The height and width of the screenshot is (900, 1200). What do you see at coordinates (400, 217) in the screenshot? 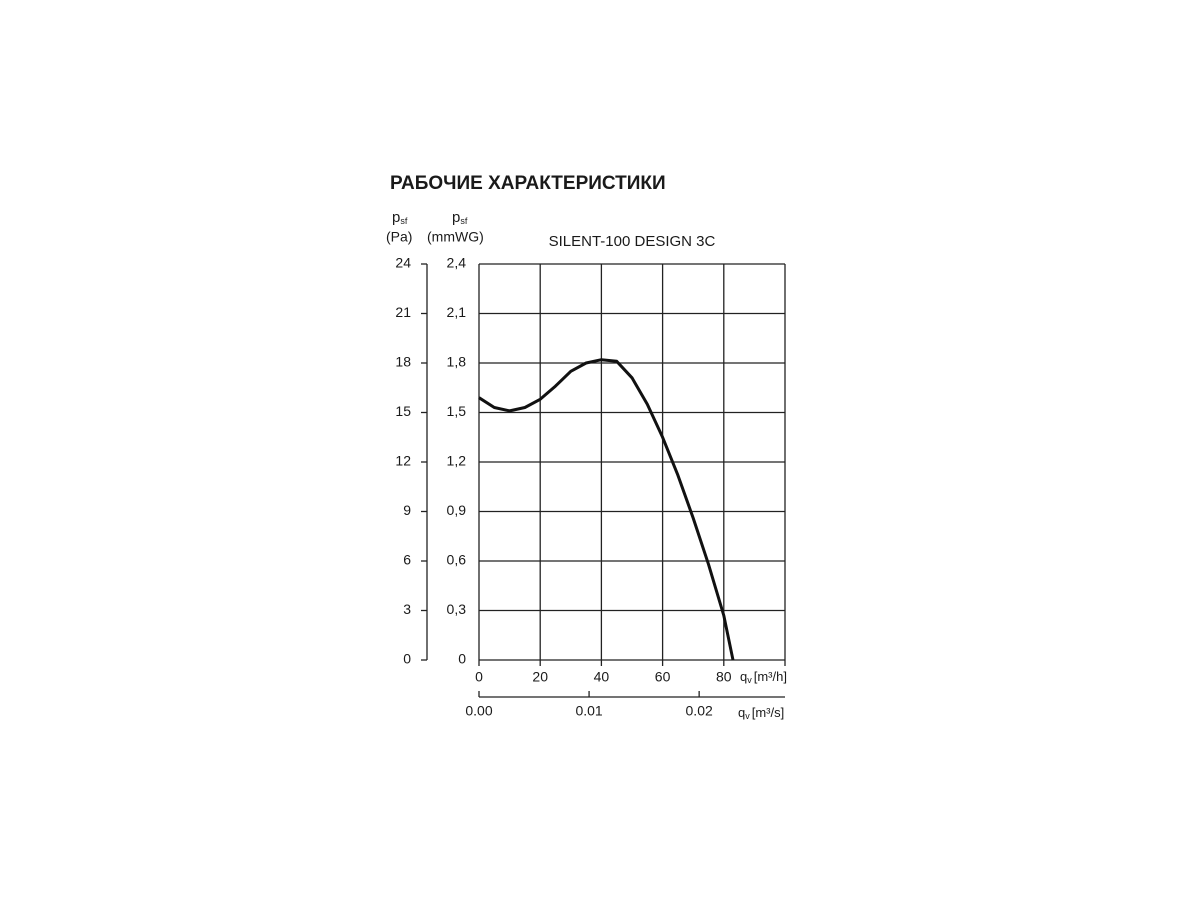
I see `y-axis-label: psf` at bounding box center [400, 217].